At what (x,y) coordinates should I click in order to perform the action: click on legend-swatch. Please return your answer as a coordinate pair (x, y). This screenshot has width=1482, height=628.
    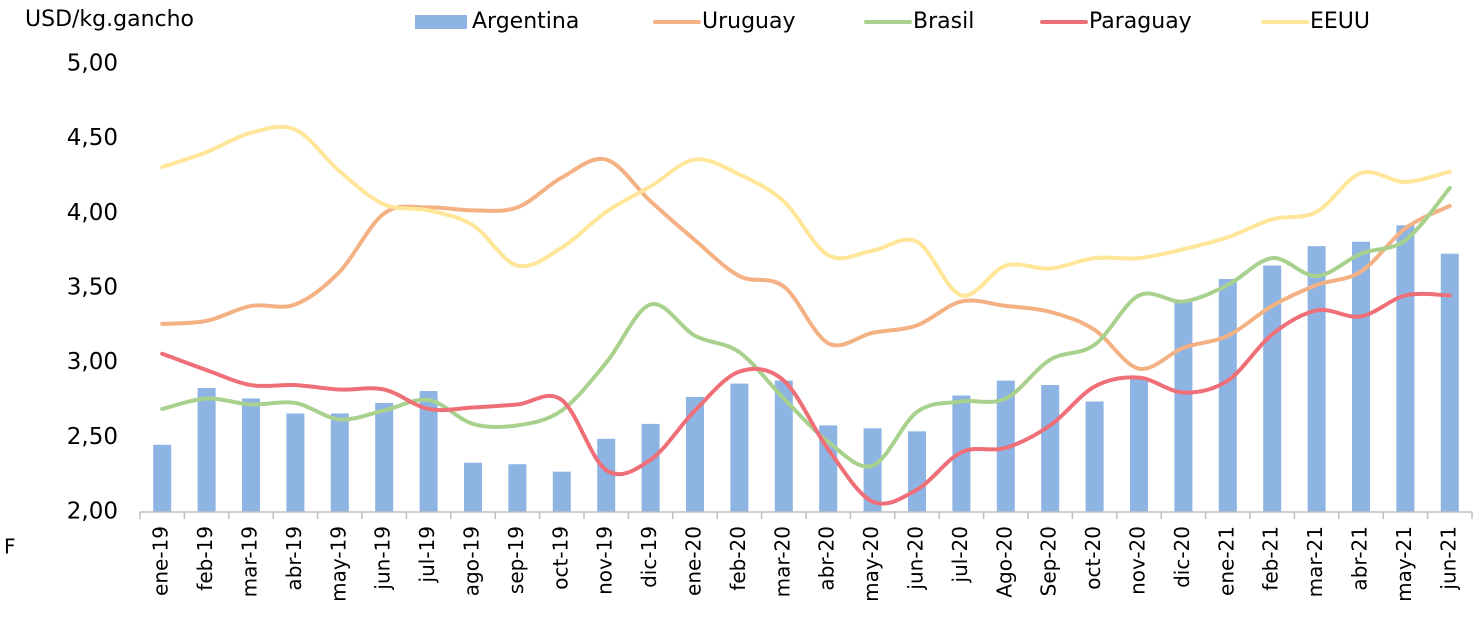
    Looking at the image, I should click on (441, 22).